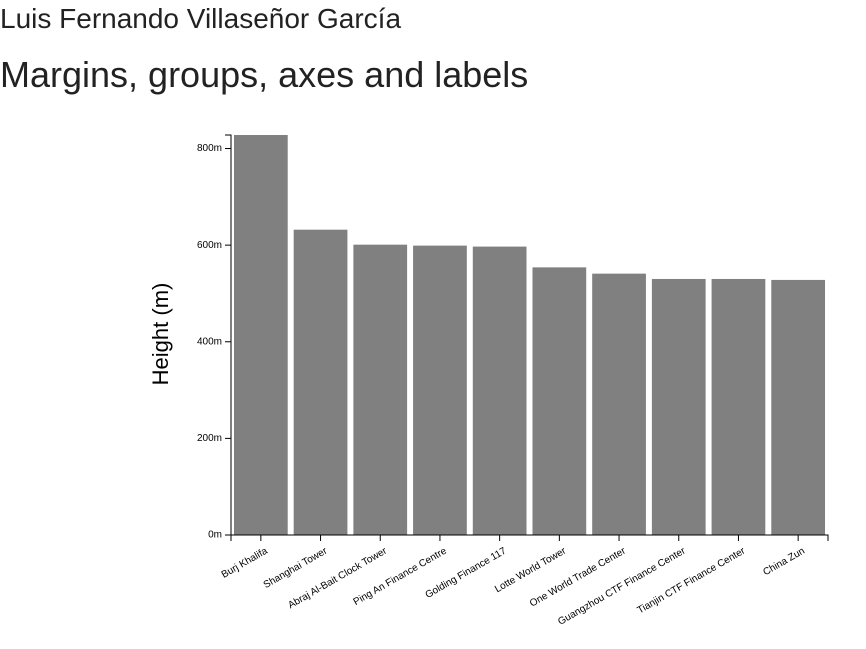  What do you see at coordinates (783, 562) in the screenshot?
I see `x-tick-label: China Zun` at bounding box center [783, 562].